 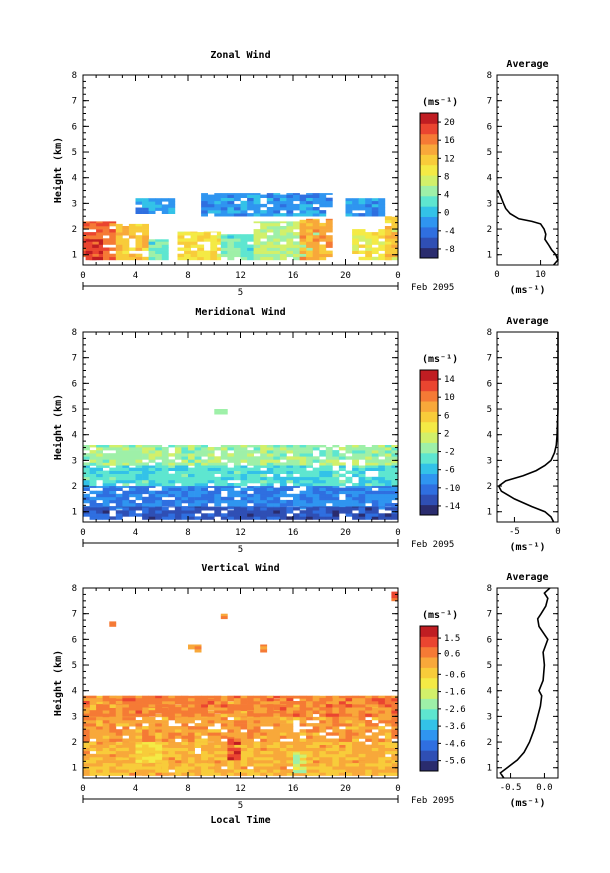 I want to click on colorbar-tick-label: 4, so click(x=446, y=196).